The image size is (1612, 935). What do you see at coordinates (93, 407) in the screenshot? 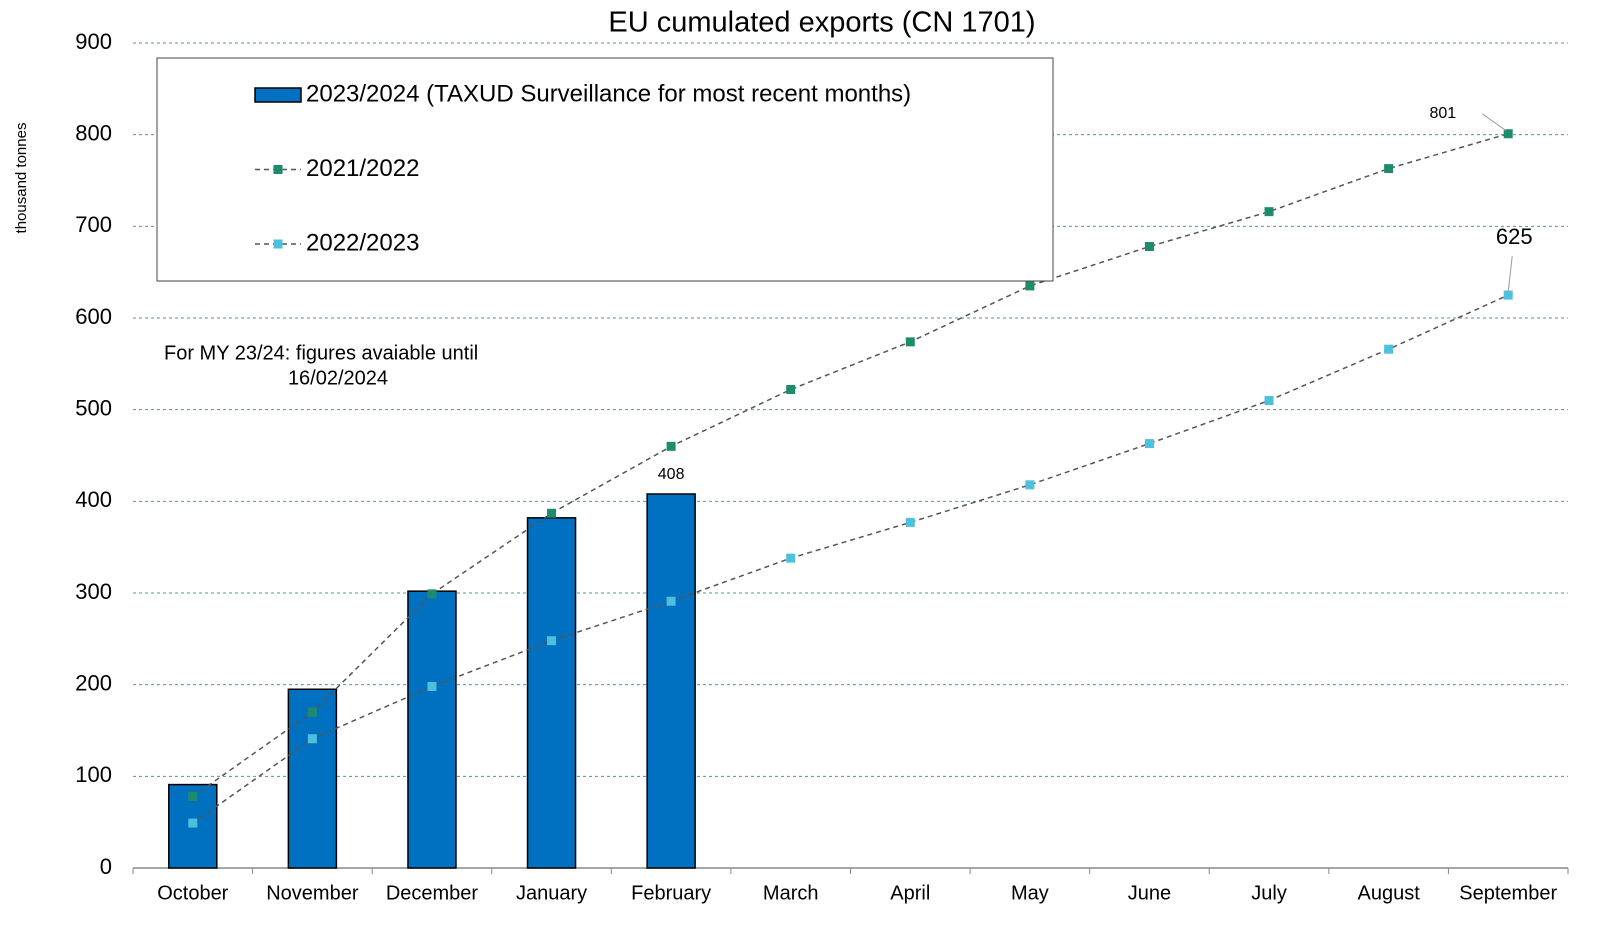
I see `y-tick-label: 500` at bounding box center [93, 407].